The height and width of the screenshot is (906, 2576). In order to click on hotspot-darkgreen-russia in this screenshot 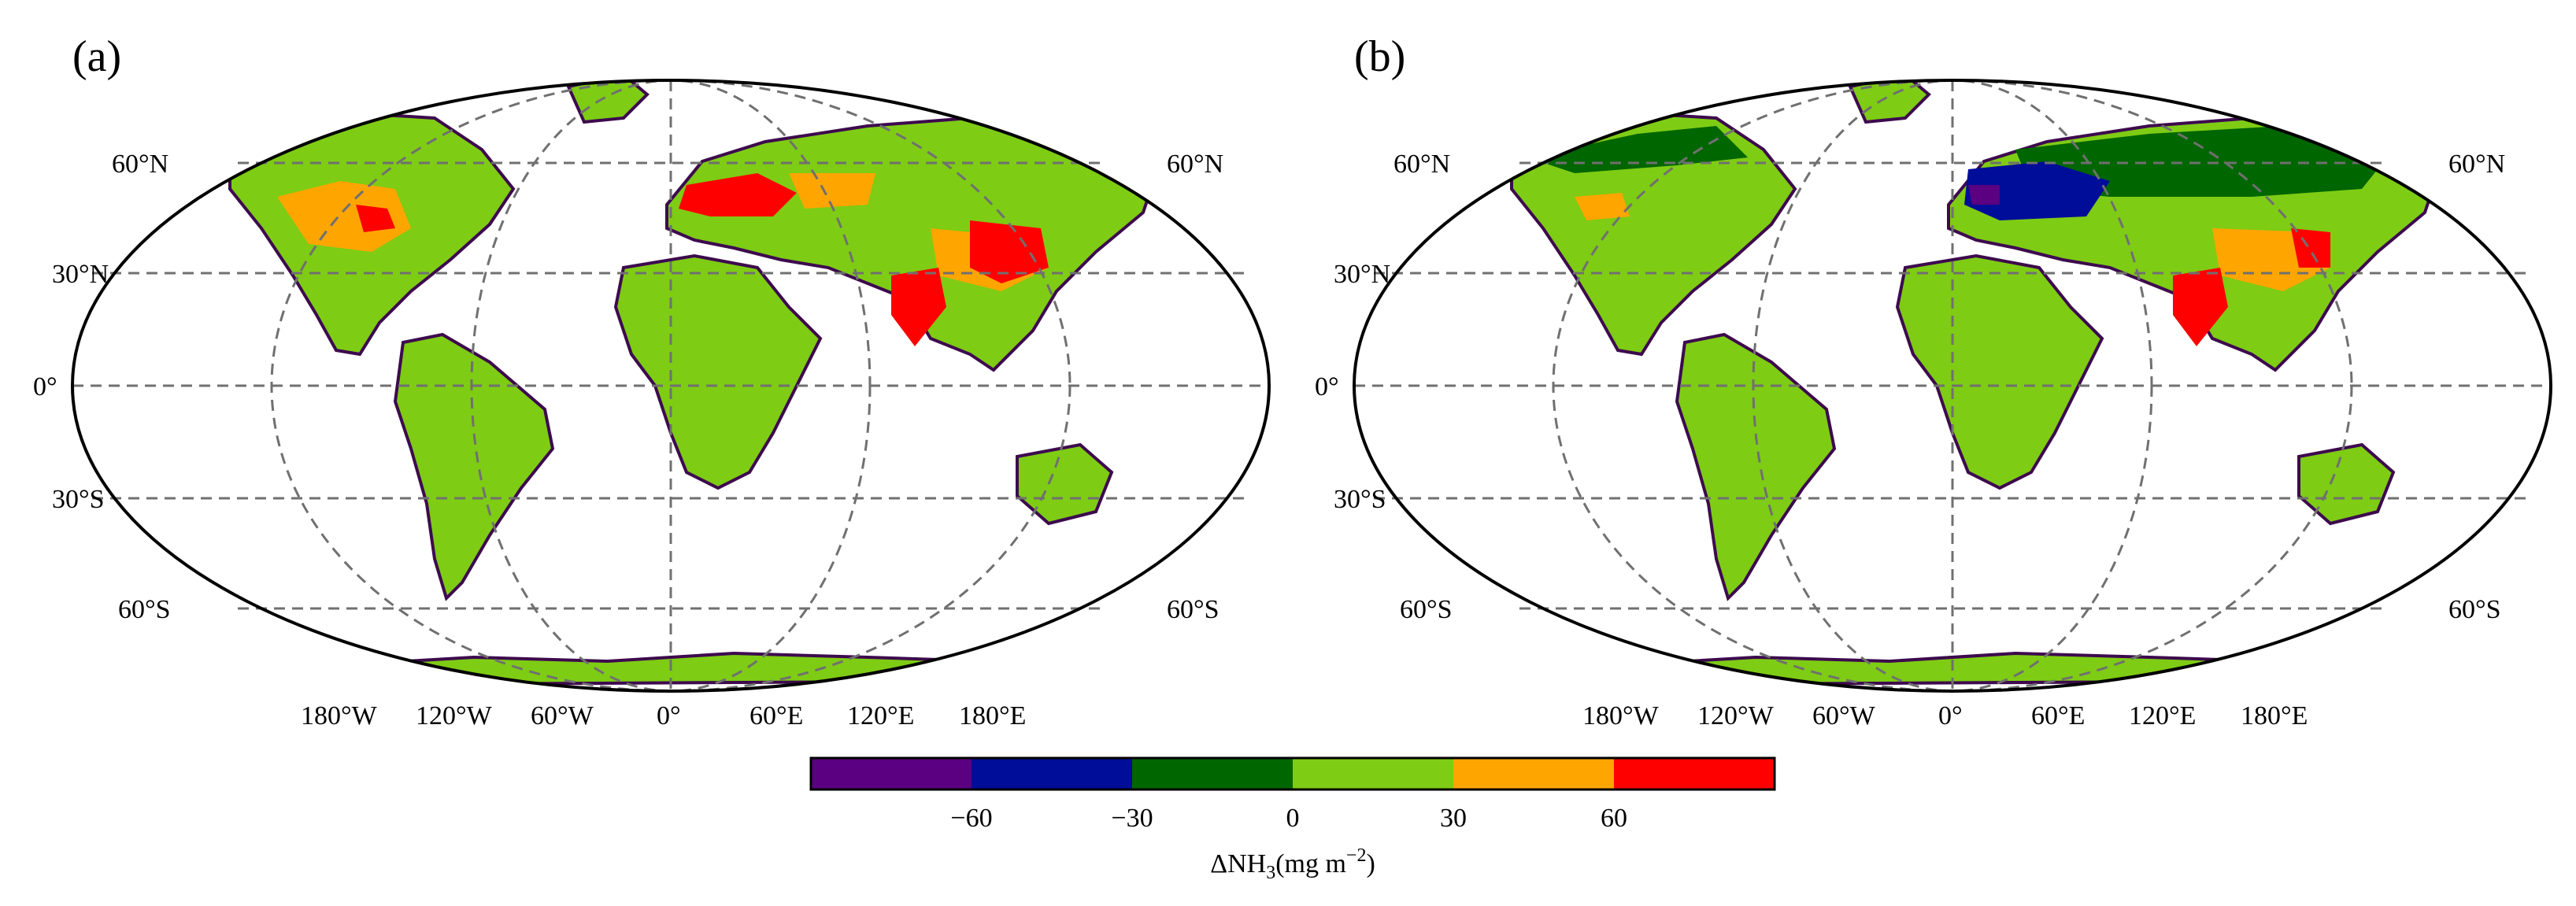, I will do `click(2204, 161)`.